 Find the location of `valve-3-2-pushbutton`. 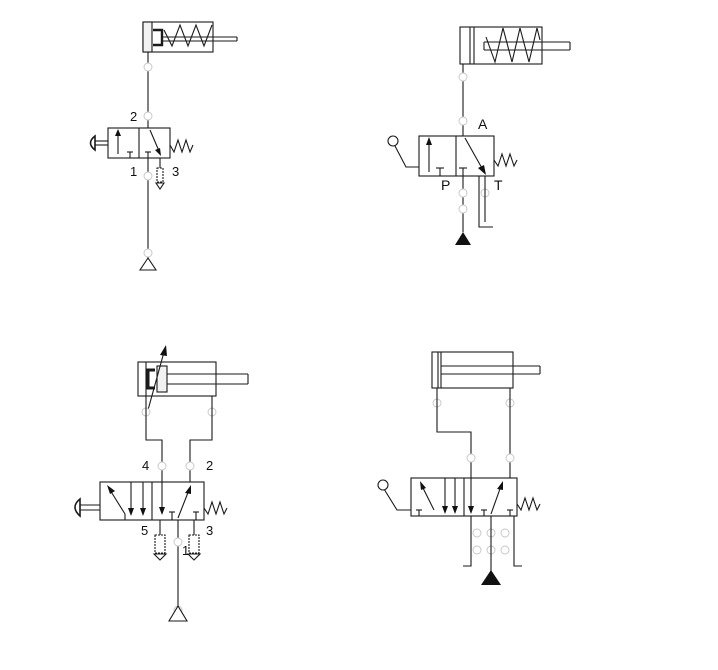

valve-3-2-pushbutton is located at coordinates (141, 143).